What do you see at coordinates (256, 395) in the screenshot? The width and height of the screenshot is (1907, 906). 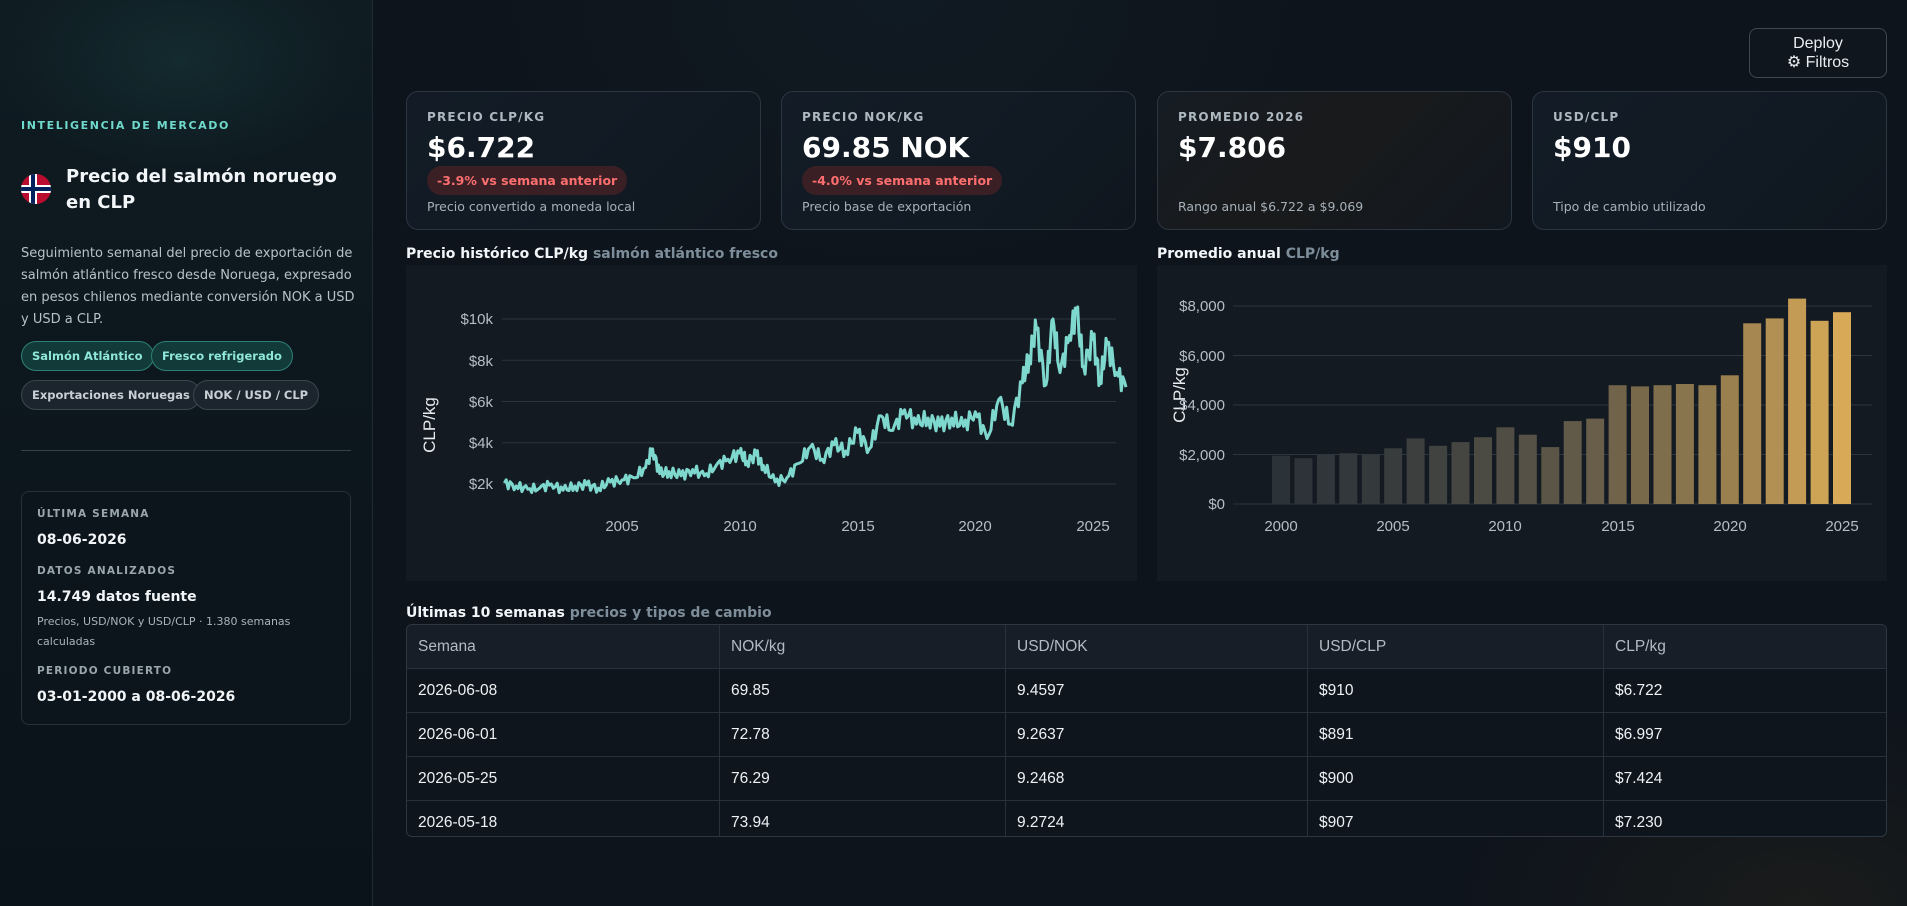 I see `tag-nok-usd-clp: NOK / USD / CLP` at bounding box center [256, 395].